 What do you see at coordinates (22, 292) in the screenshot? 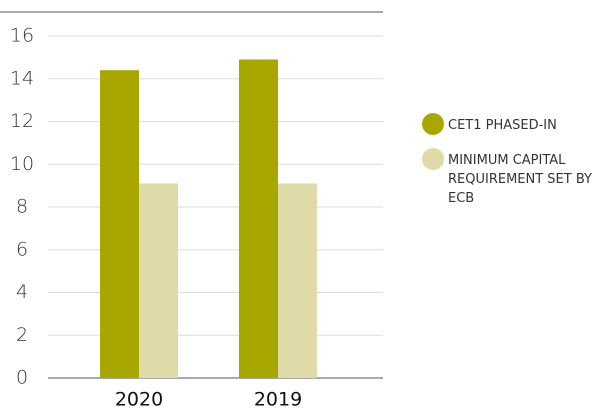
I see `y-tick-label: 4` at bounding box center [22, 292].